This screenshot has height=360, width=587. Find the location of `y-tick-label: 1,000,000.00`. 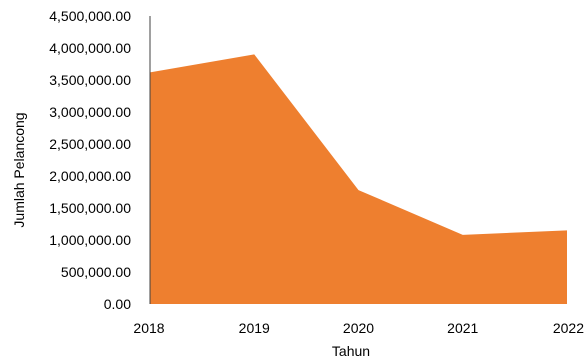

y-tick-label: 1,000,000.00 is located at coordinates (90, 240).